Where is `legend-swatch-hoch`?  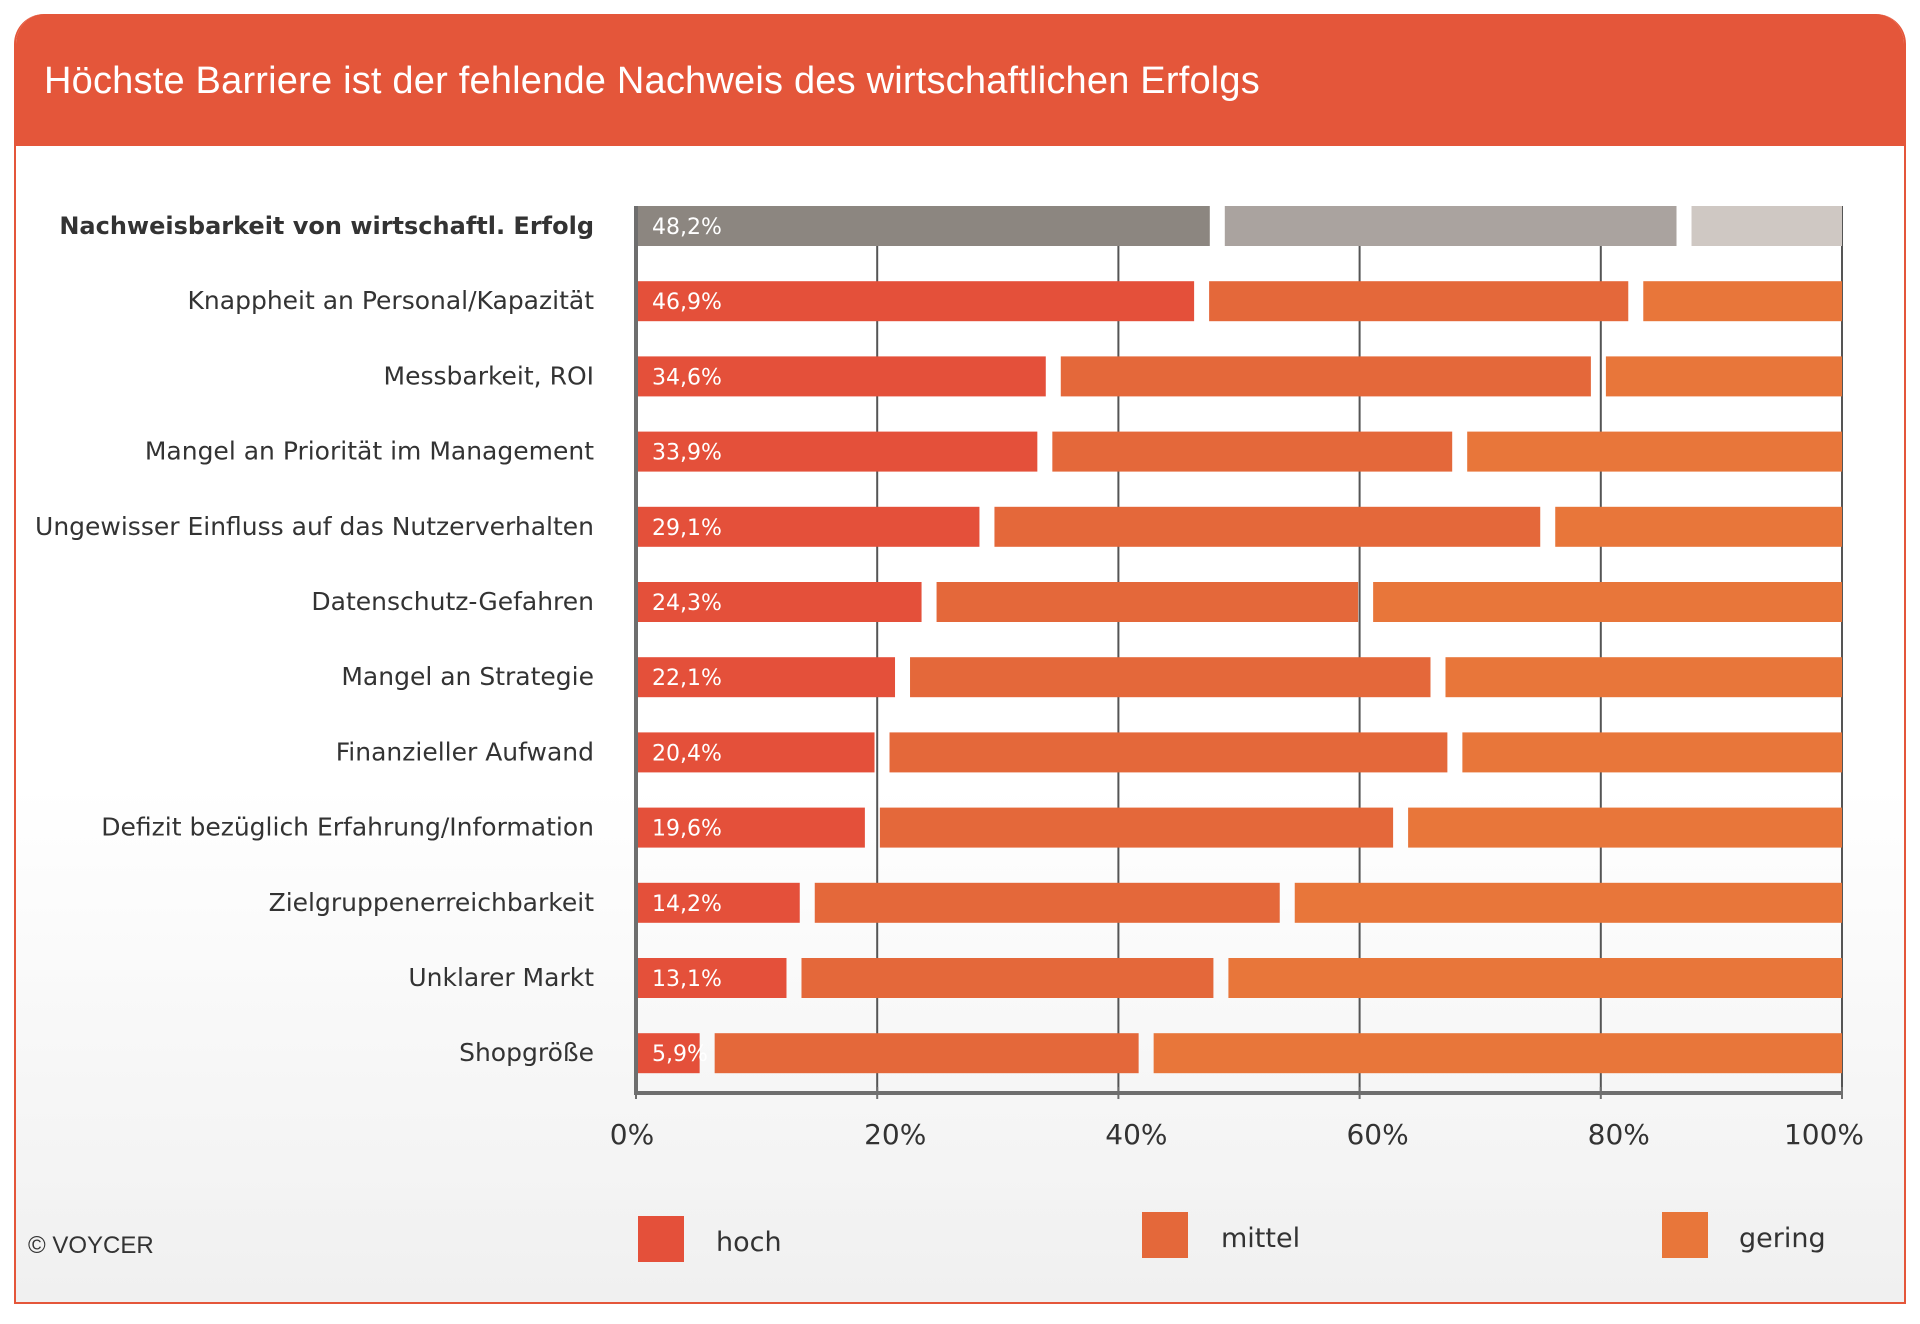 legend-swatch-hoch is located at coordinates (661, 1239).